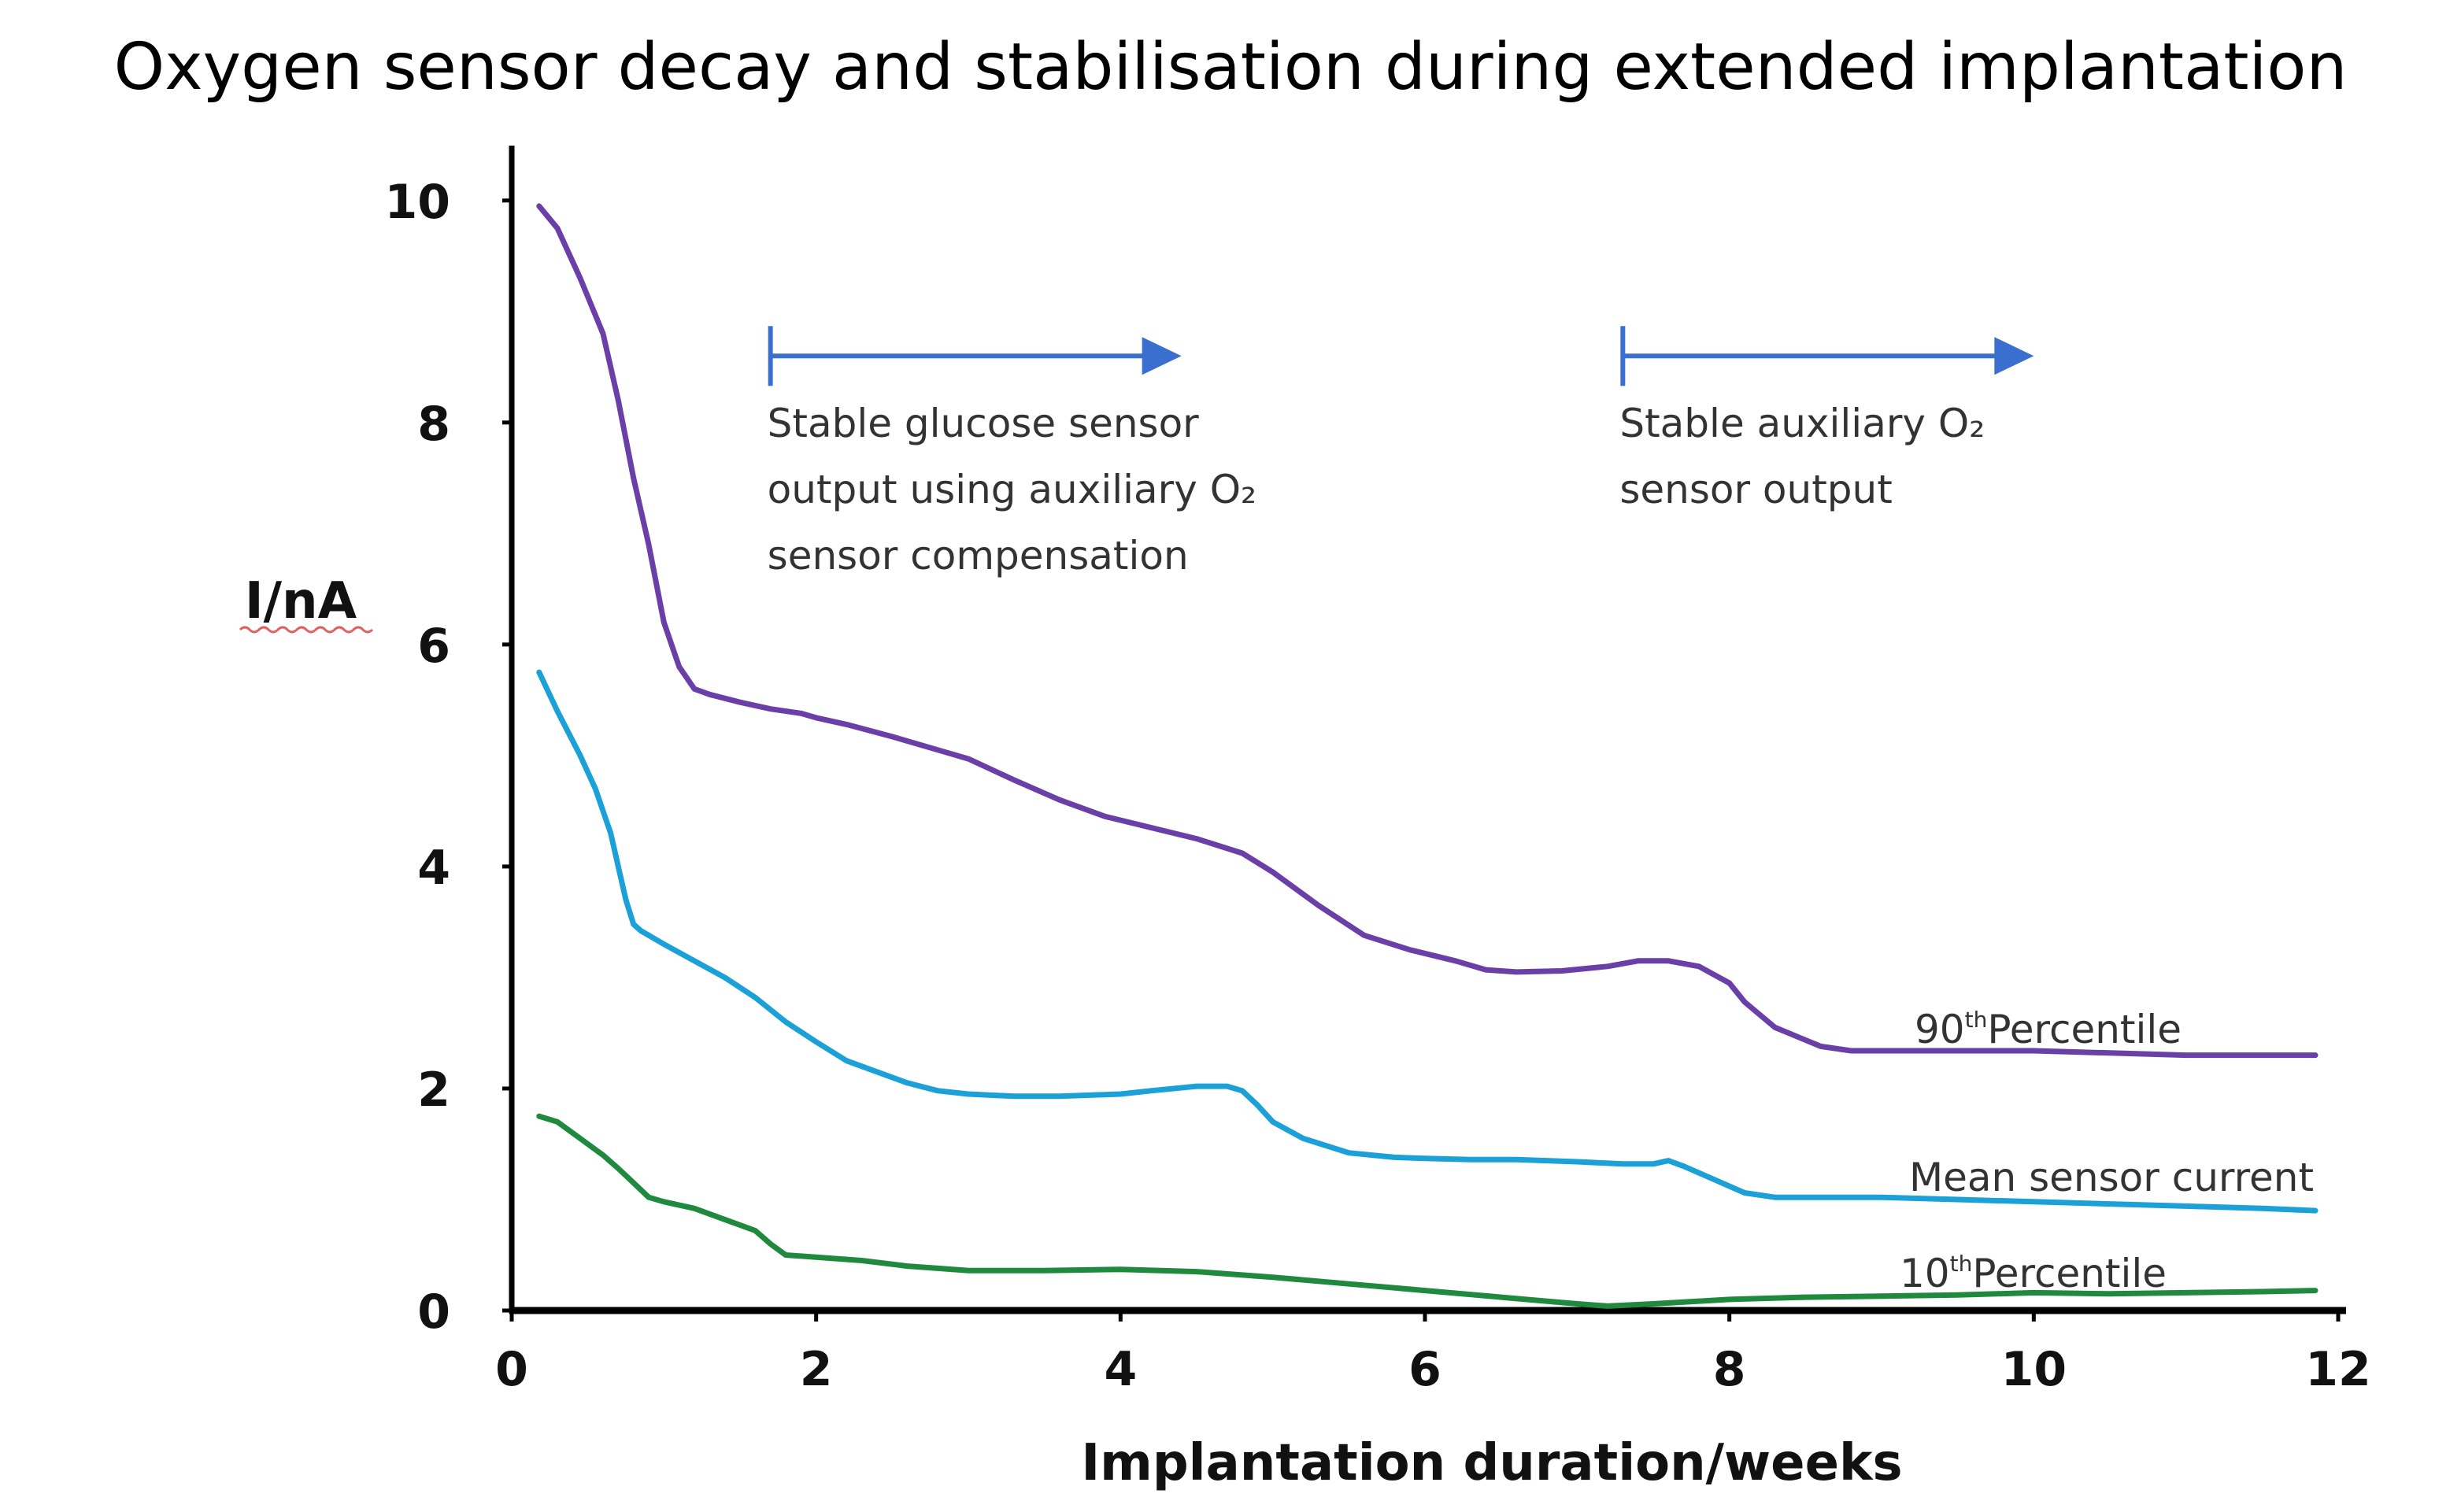 The image size is (2461, 1512). Describe the element at coordinates (984, 424) in the screenshot. I see `annotation-text-line: Stable glucose sensor` at that location.